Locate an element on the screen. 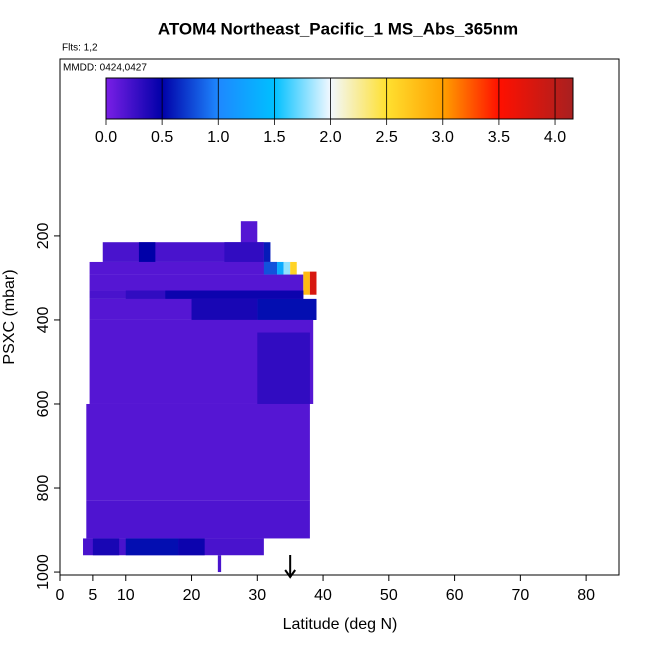 The image size is (650, 650). colorbar-tick-label: 0.0 is located at coordinates (106, 137).